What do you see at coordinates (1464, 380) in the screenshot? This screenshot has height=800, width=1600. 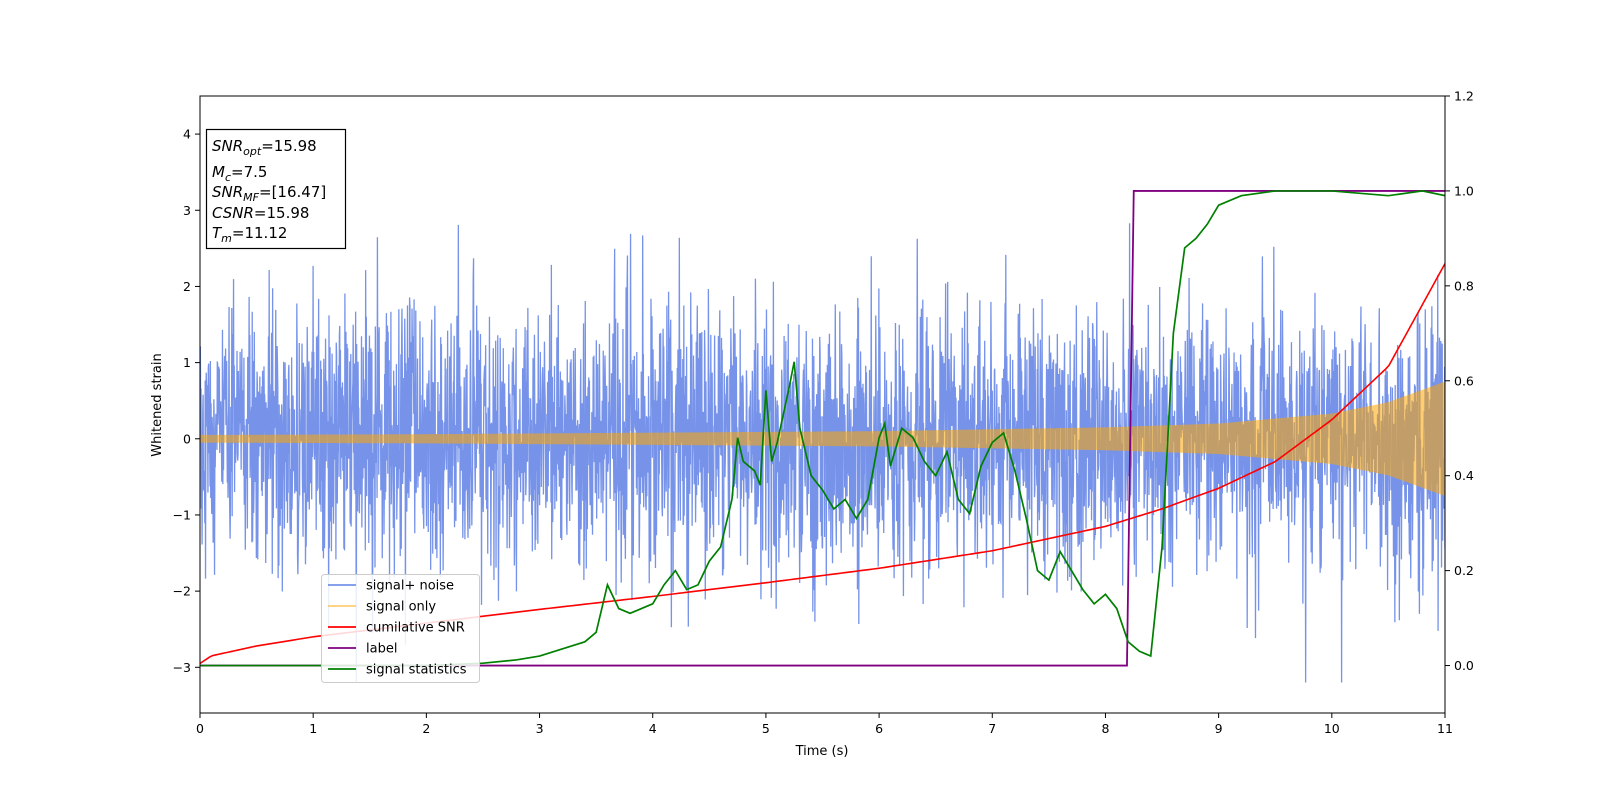 I see `y2-tick-label: 0.6` at bounding box center [1464, 380].